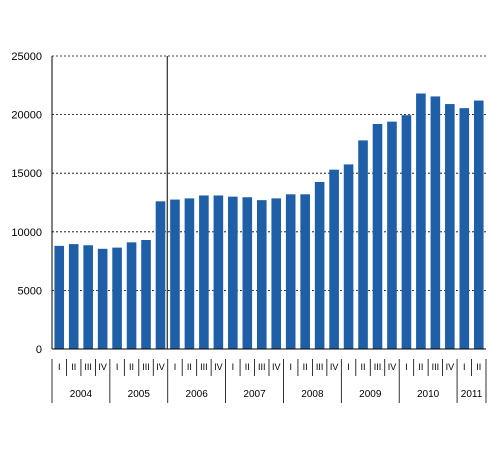 This screenshot has height=458, width=503. Describe the element at coordinates (312, 394) in the screenshot. I see `year-label: 2008` at that location.